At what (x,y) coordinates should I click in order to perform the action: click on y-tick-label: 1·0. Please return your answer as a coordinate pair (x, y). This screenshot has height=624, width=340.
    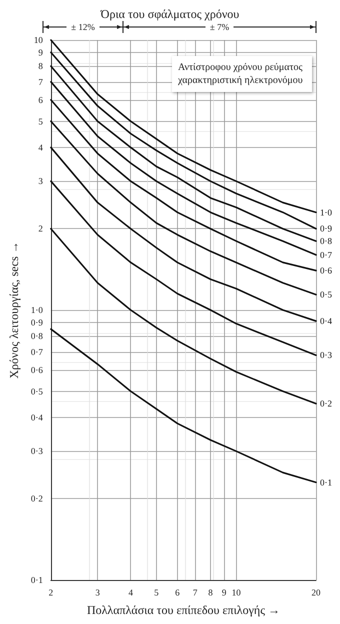
    Looking at the image, I should click on (37, 310).